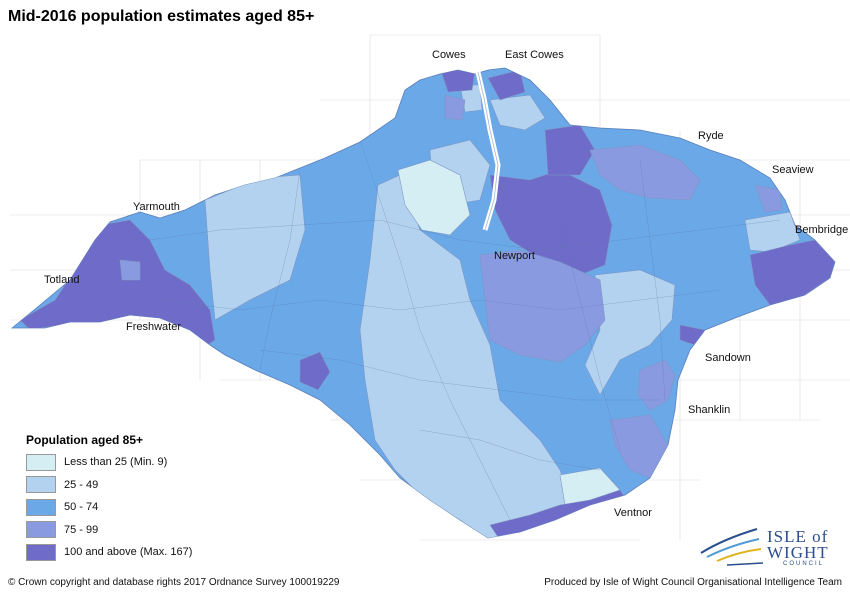 This screenshot has height=598, width=850. What do you see at coordinates (732, 547) in the screenshot?
I see `logo-swoosh-icon` at bounding box center [732, 547].